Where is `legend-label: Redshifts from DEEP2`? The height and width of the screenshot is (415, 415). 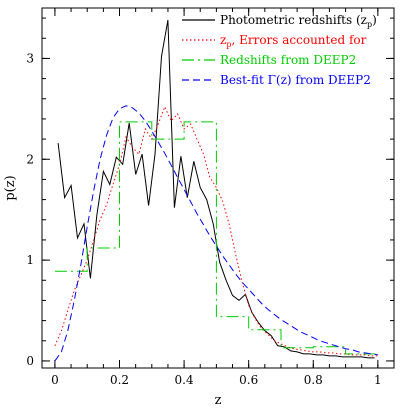
legend-label: Redshifts from DEEP2 is located at coordinates (288, 60).